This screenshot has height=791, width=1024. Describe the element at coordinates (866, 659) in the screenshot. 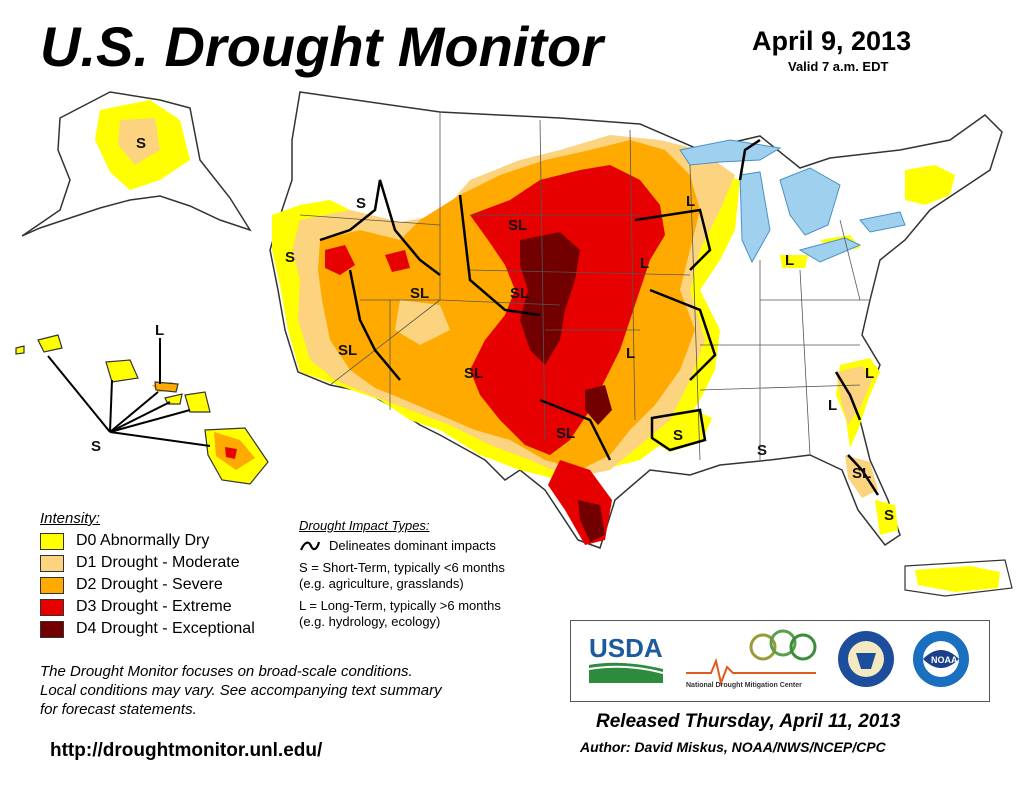

I see `commerce-seal-icon` at that location.